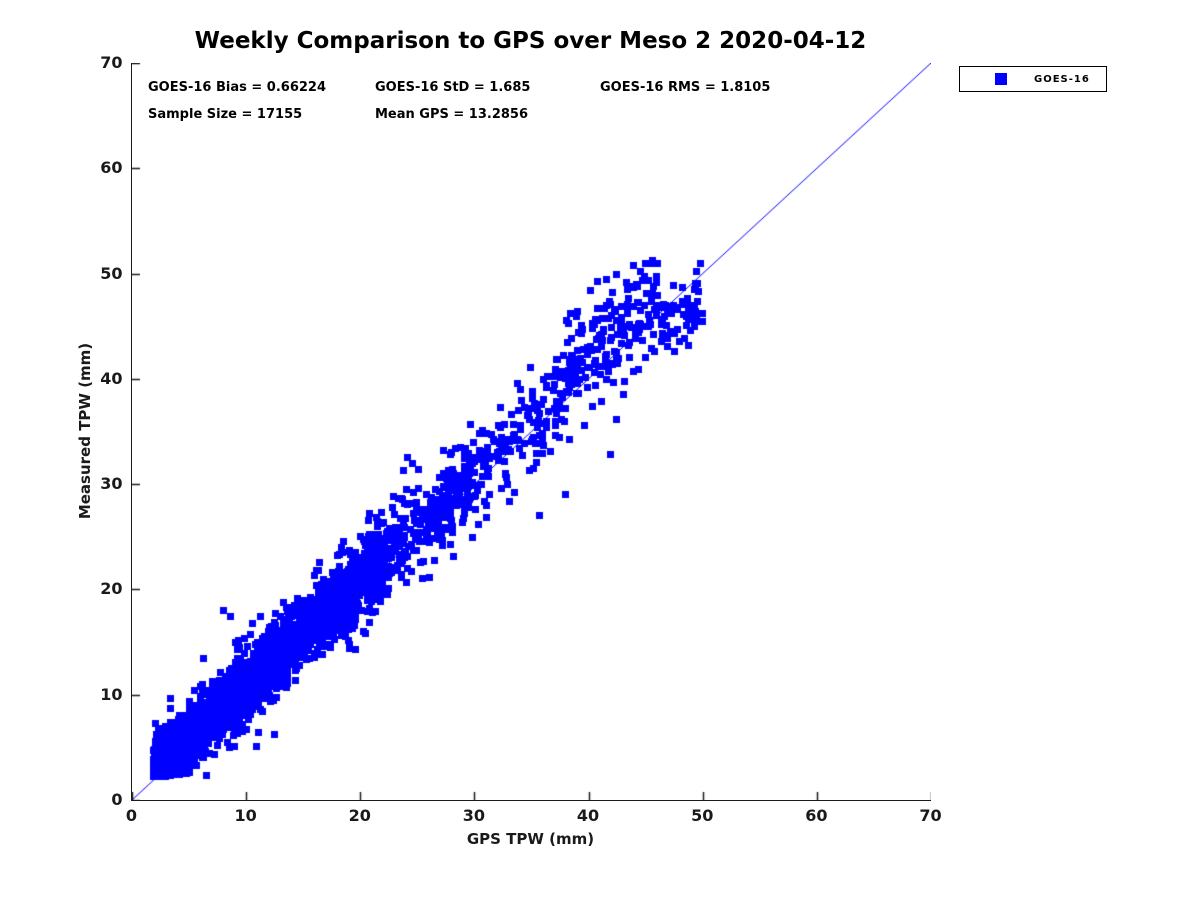 Image resolution: width=1200 pixels, height=900 pixels. What do you see at coordinates (111, 378) in the screenshot?
I see `y-tick-label: 40` at bounding box center [111, 378].